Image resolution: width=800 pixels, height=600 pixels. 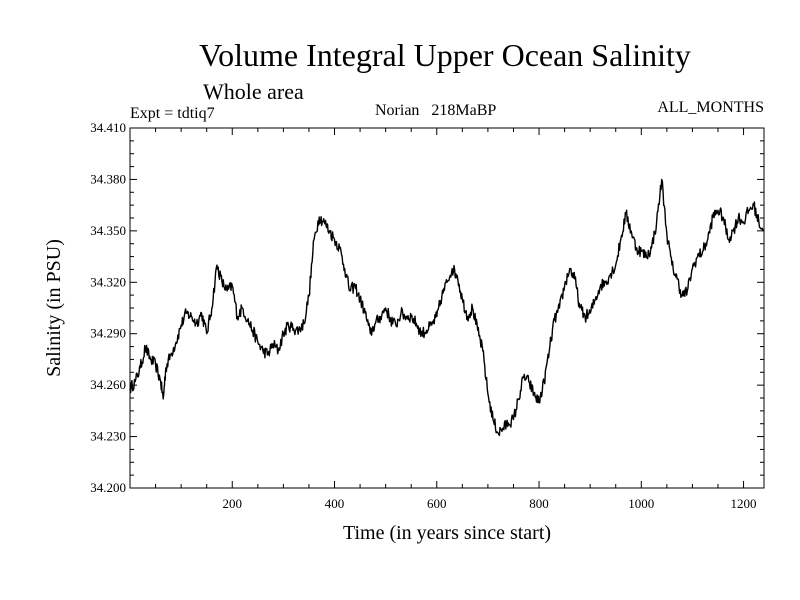 What do you see at coordinates (108, 436) in the screenshot?
I see `y-tick-label: 34.230` at bounding box center [108, 436].